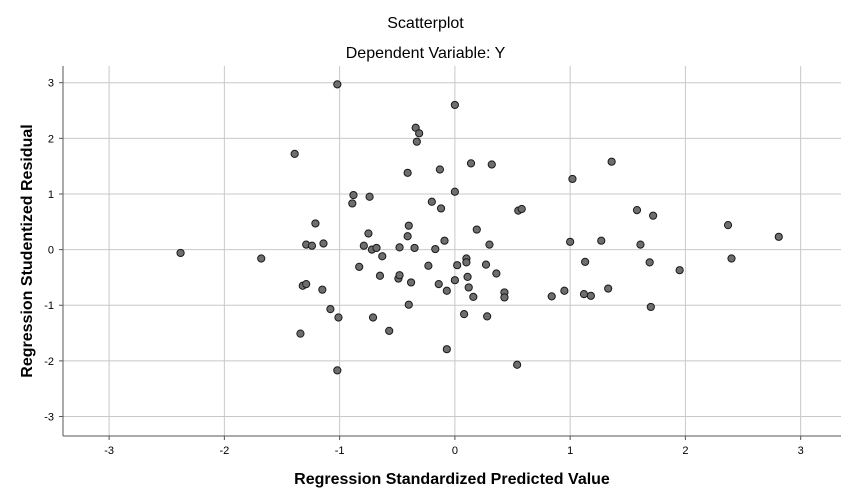  Describe the element at coordinates (452, 479) in the screenshot. I see `x-axis-label: Regression Standardized Predicted Value` at that location.